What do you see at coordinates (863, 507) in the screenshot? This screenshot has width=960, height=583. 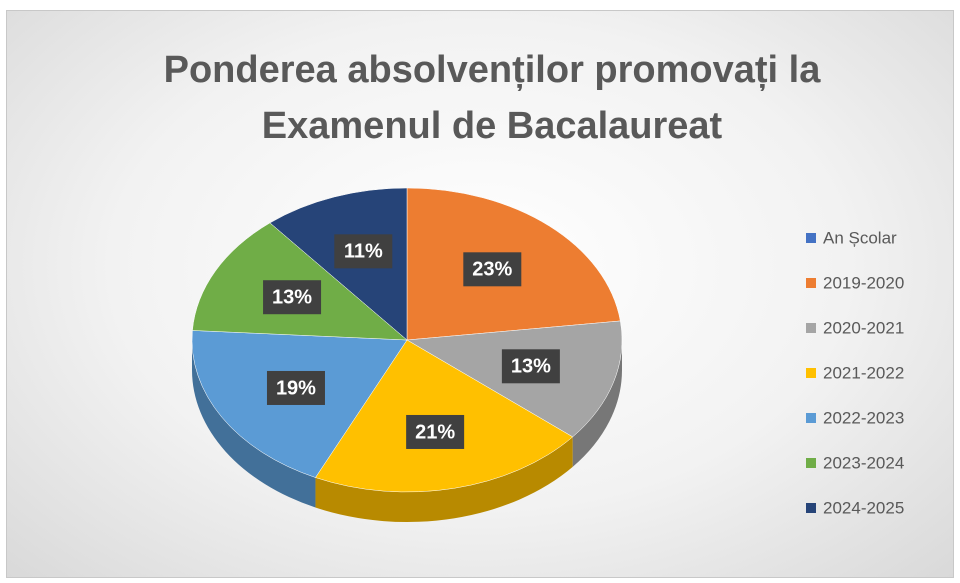 I see `legend-label: 2024-2025` at bounding box center [863, 507].